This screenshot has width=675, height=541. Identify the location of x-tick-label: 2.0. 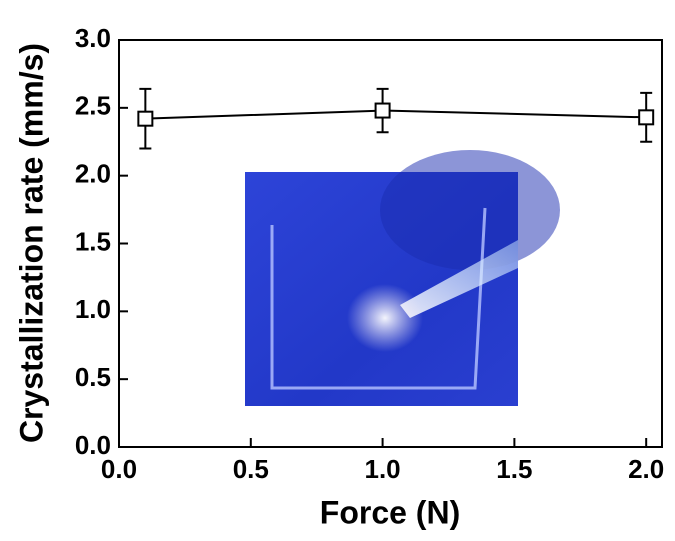
(646, 469).